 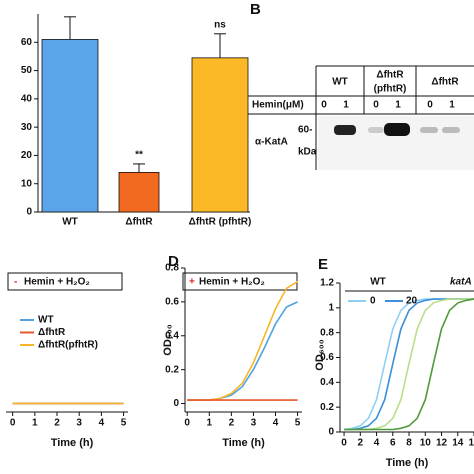 I want to click on condition-box, so click(x=65, y=281).